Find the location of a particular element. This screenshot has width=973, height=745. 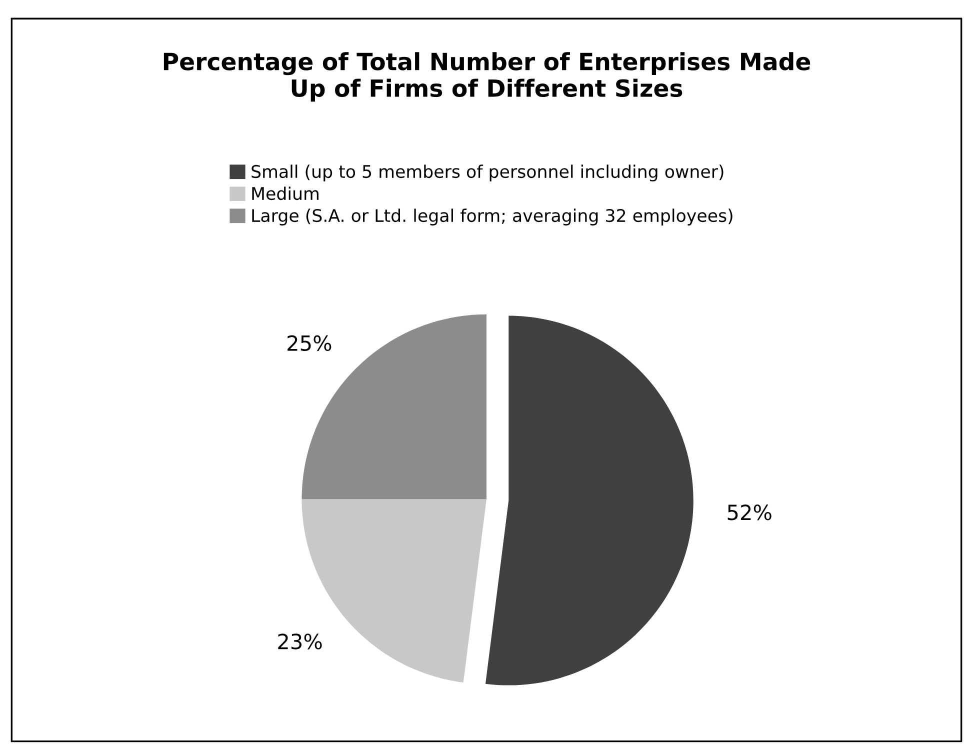

legend-label: Small (up to 5 members of personnel including owner) is located at coordinates (488, 173).